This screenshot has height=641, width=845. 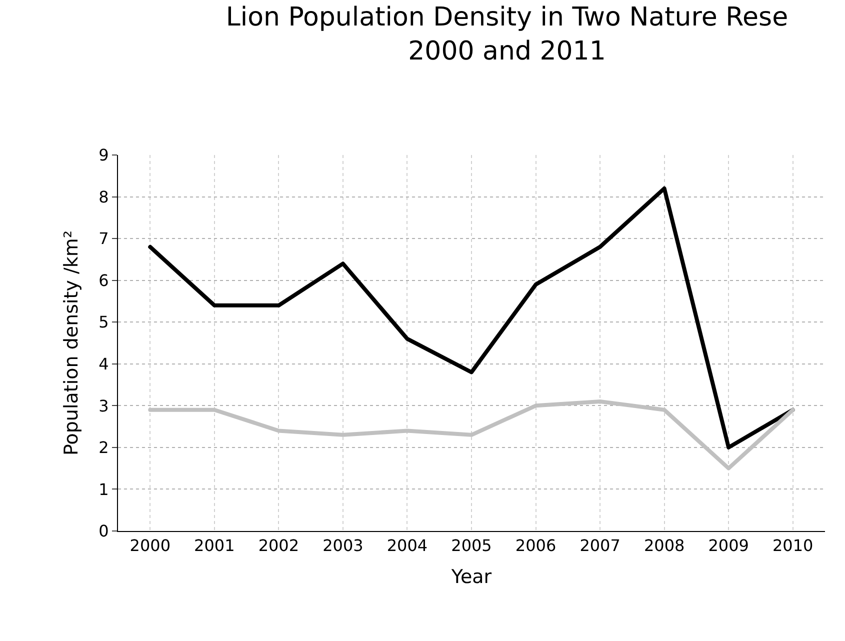 I want to click on y-tick-label: 2, so click(x=103, y=448).